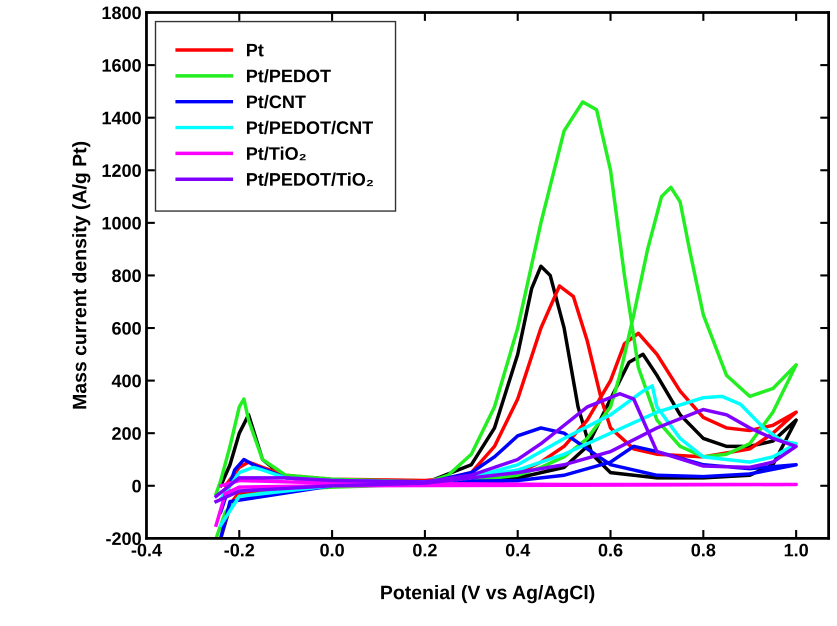  I want to click on y-tick-label: 1200, so click(121, 170).